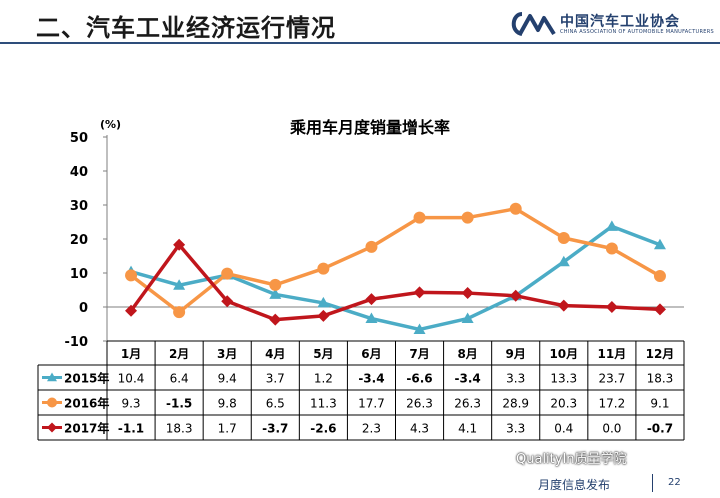 Image resolution: width=720 pixels, height=498 pixels. I want to click on y-tick-label: 20, so click(79, 240).